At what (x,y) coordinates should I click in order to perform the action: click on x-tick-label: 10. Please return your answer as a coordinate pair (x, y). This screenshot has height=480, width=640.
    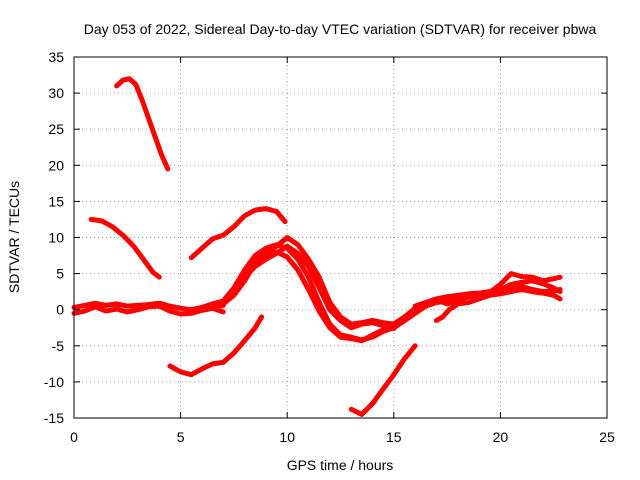
    Looking at the image, I should click on (287, 437).